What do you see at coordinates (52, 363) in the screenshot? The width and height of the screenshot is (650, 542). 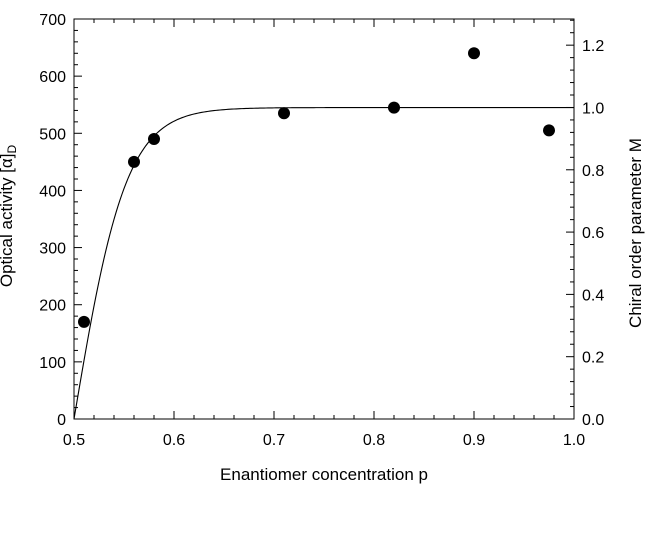 I see `y-left-tick-label: 100` at bounding box center [52, 363].